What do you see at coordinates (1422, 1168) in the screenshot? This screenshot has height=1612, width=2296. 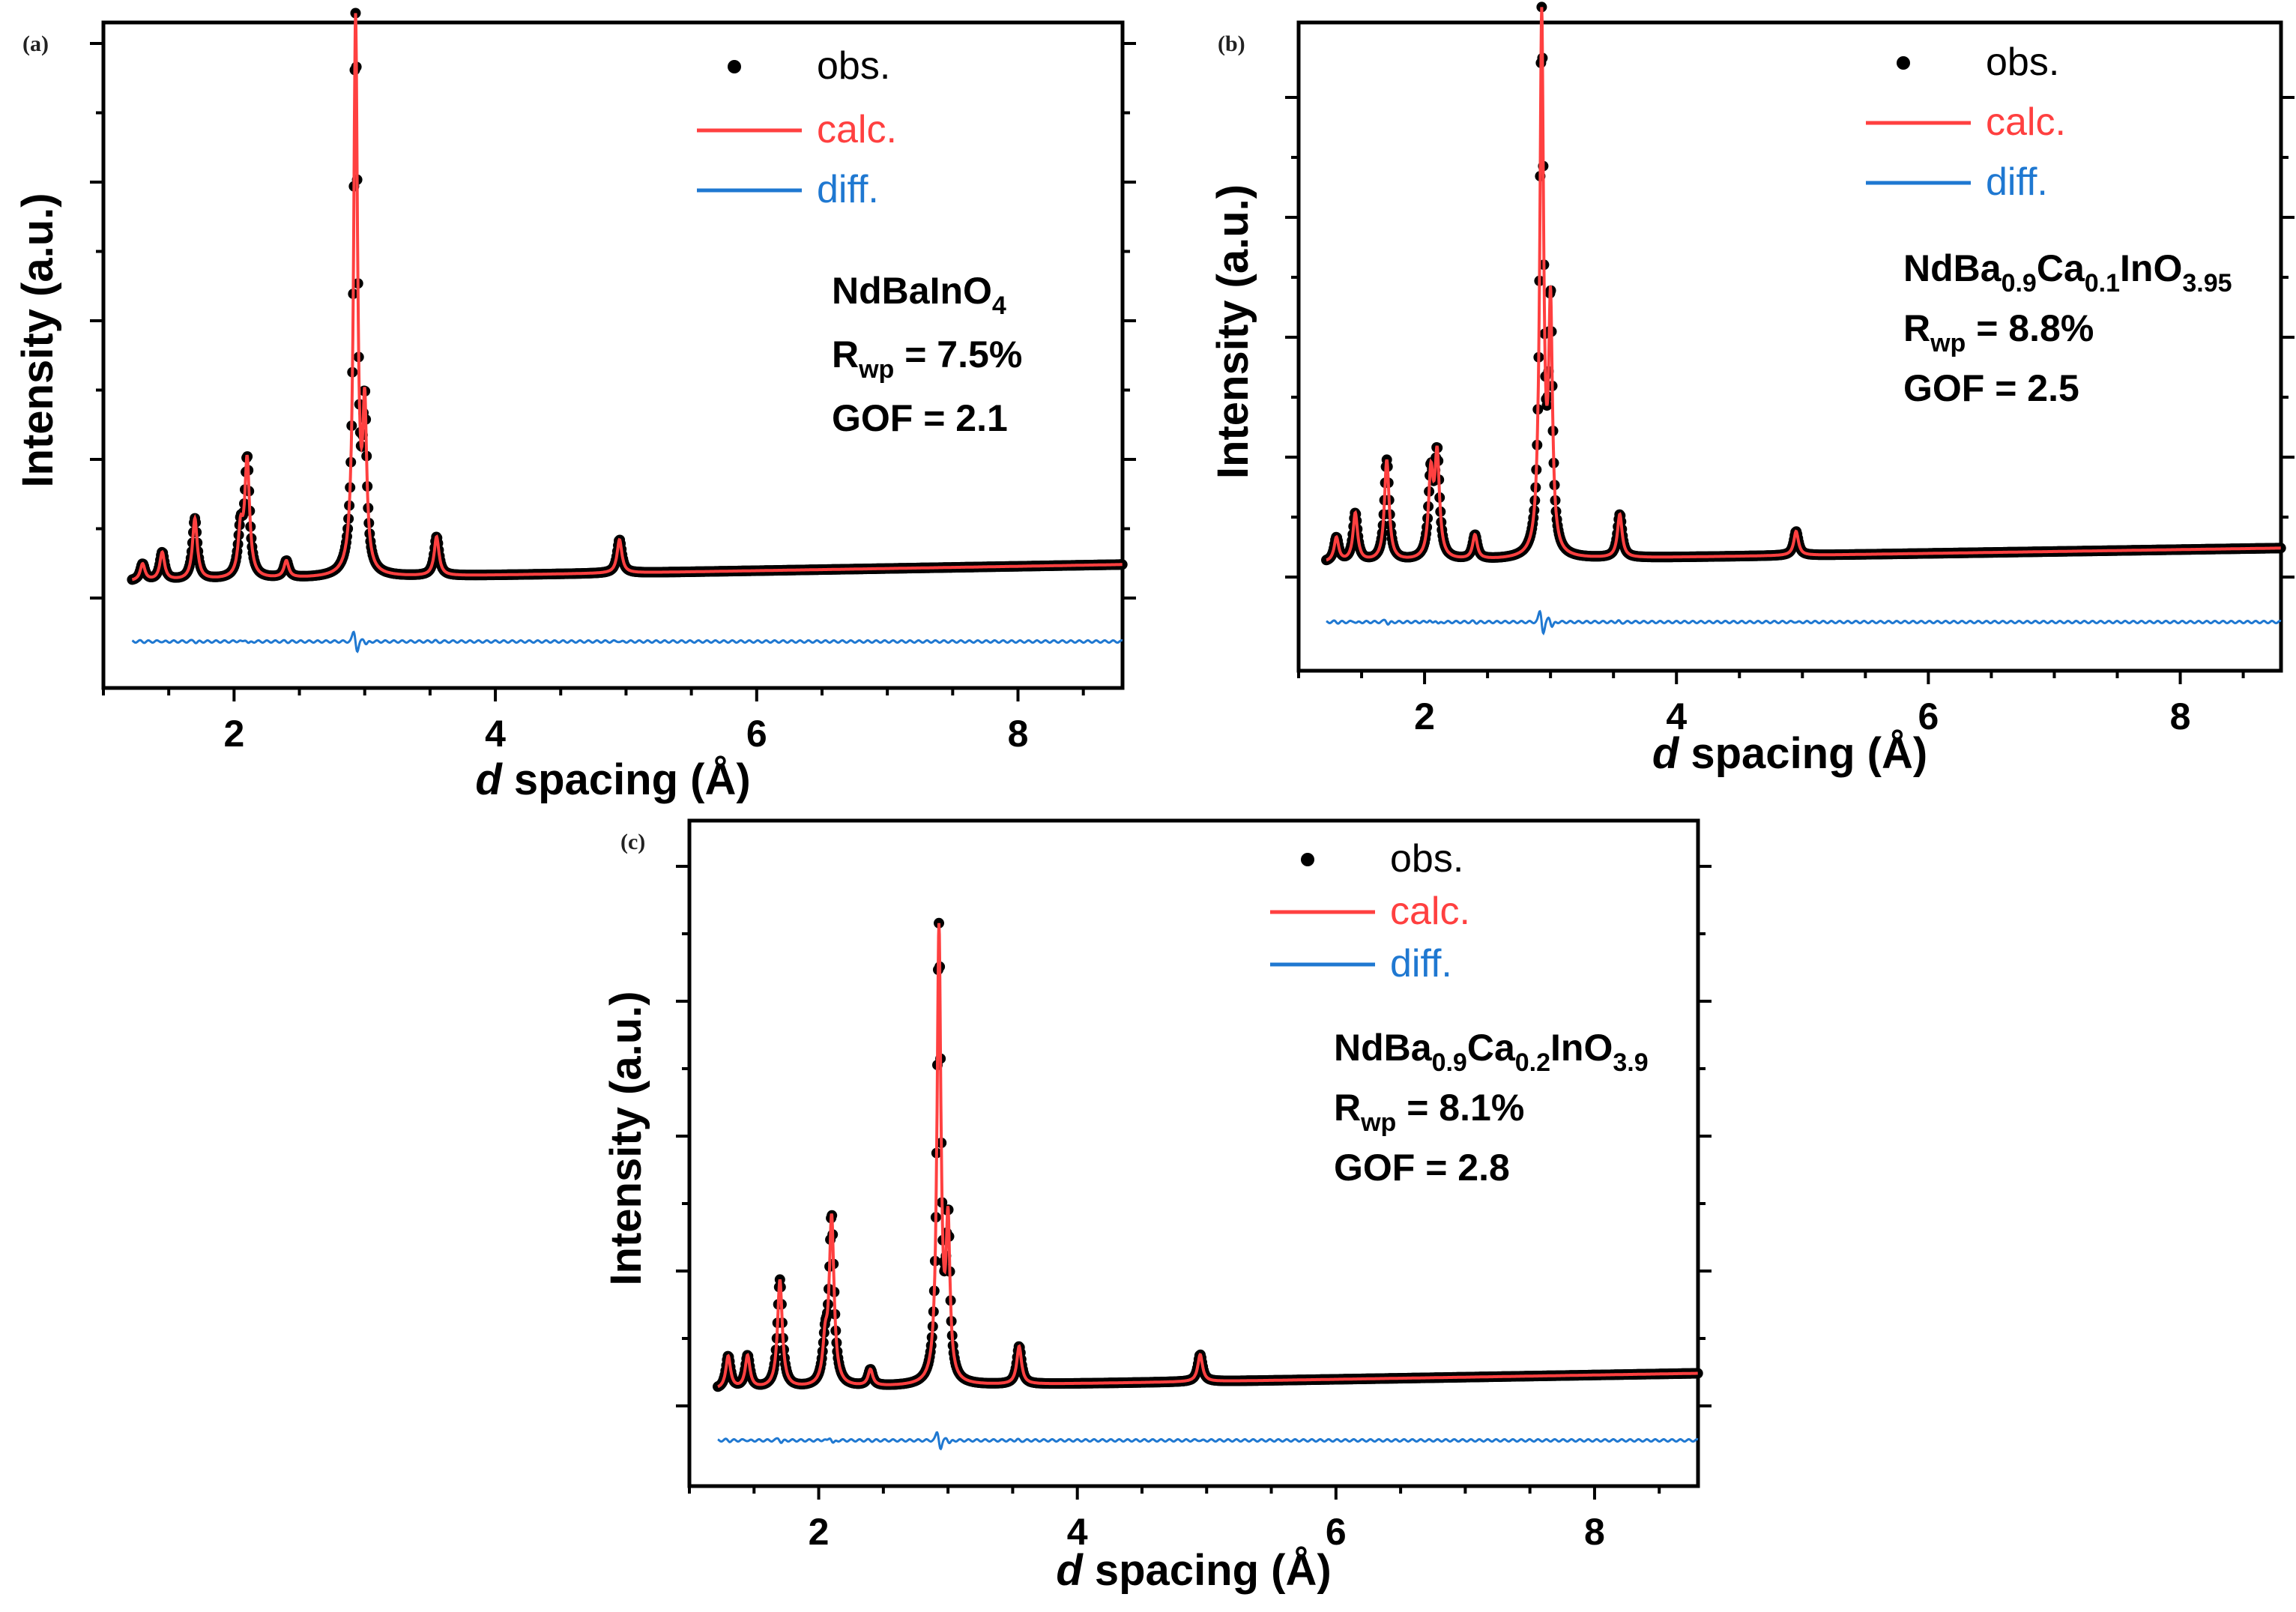 I see `gof: GOF = 2.8` at bounding box center [1422, 1168].